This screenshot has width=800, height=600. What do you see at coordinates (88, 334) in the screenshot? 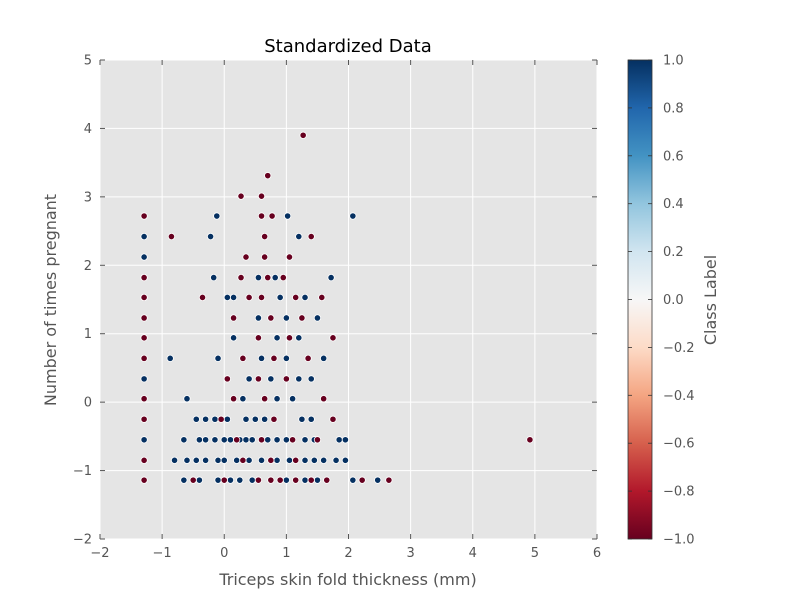
I see `y-tick-label: 1` at bounding box center [88, 334].